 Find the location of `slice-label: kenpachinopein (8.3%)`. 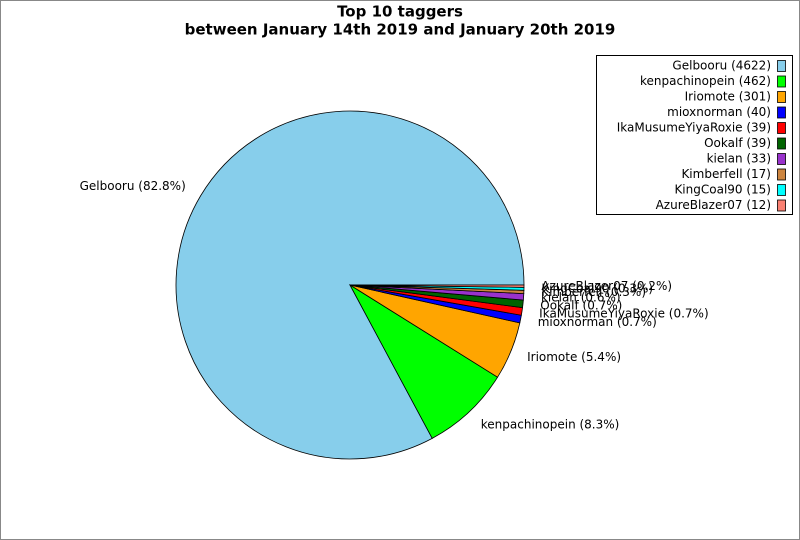

slice-label: kenpachinopein (8.3%) is located at coordinates (550, 424).